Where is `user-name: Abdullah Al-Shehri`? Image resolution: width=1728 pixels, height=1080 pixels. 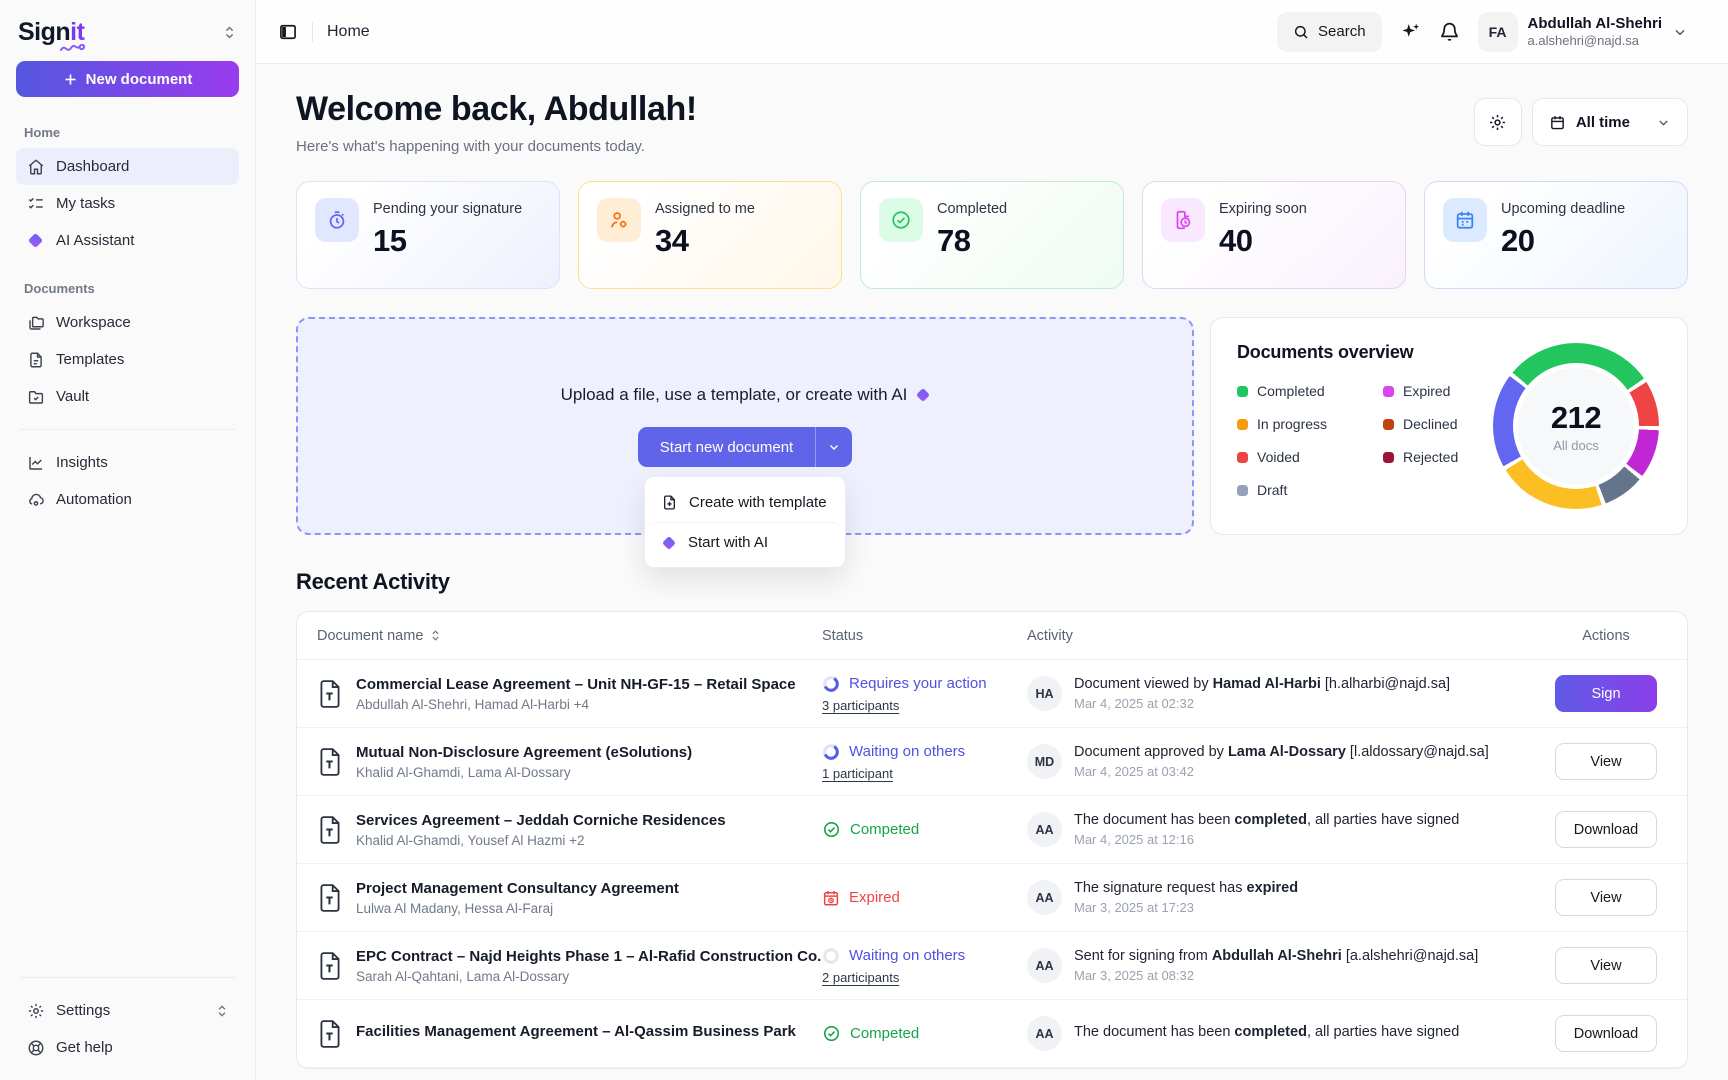 user-name: Abdullah Al-Shehri is located at coordinates (1594, 24).